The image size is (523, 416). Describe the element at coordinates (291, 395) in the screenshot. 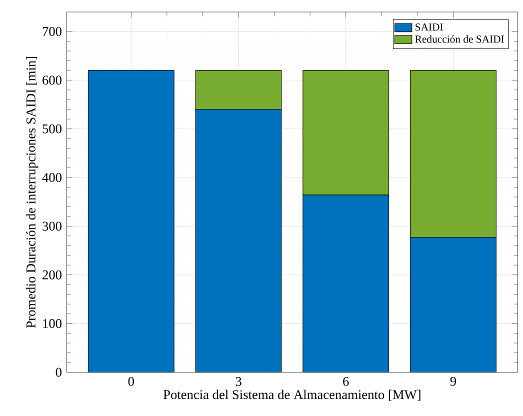

I see `x-axis-title: Potencia del Sistema de Almacenamiento [MW]` at that location.